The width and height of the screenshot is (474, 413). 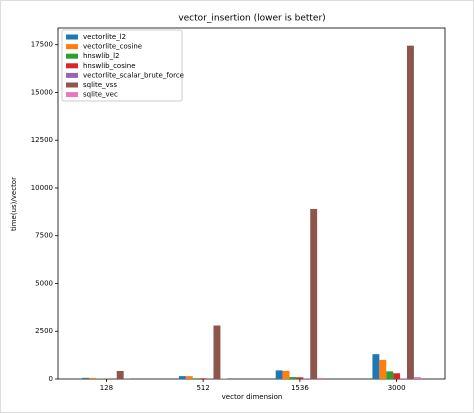 I want to click on legend-box, so click(x=122, y=65).